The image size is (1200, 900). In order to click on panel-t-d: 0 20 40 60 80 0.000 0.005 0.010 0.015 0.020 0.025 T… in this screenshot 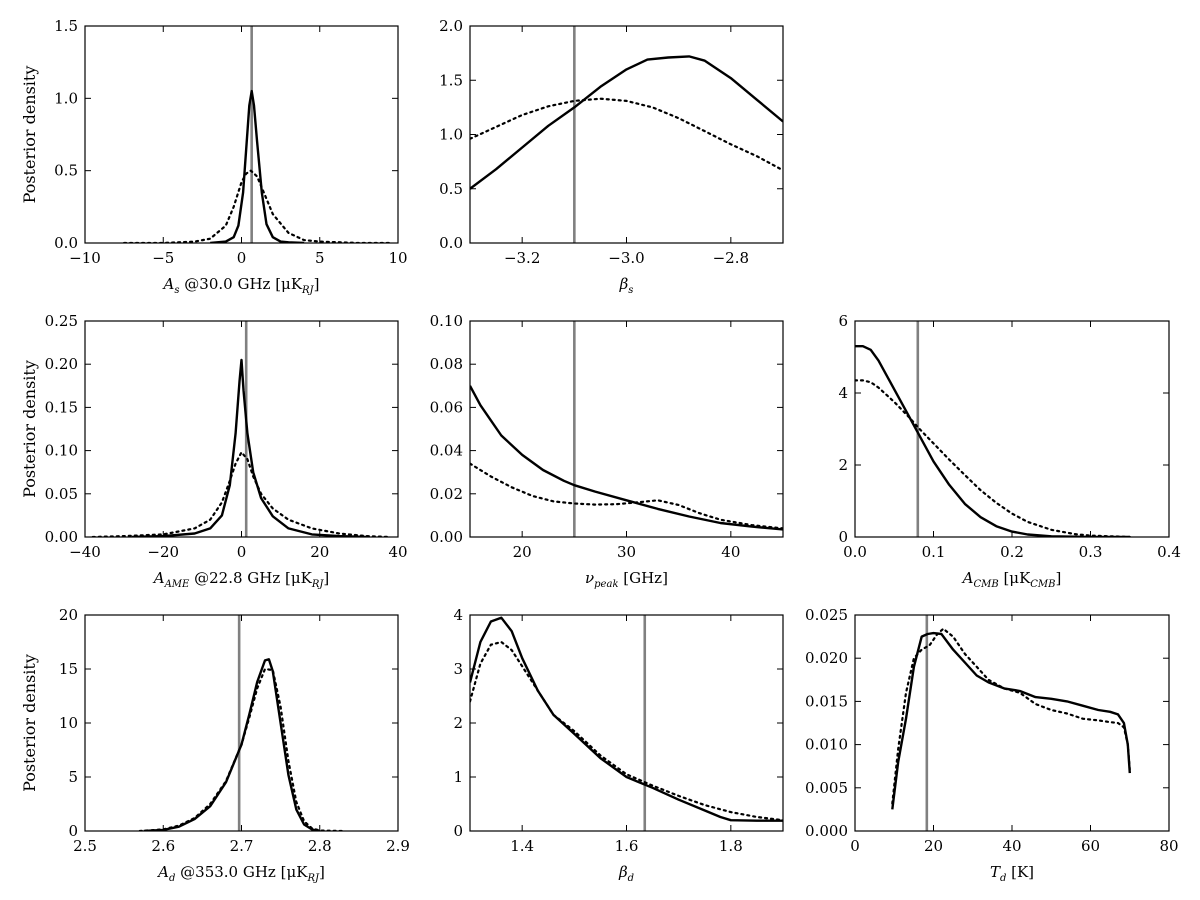, I will do `click(992, 745)`.